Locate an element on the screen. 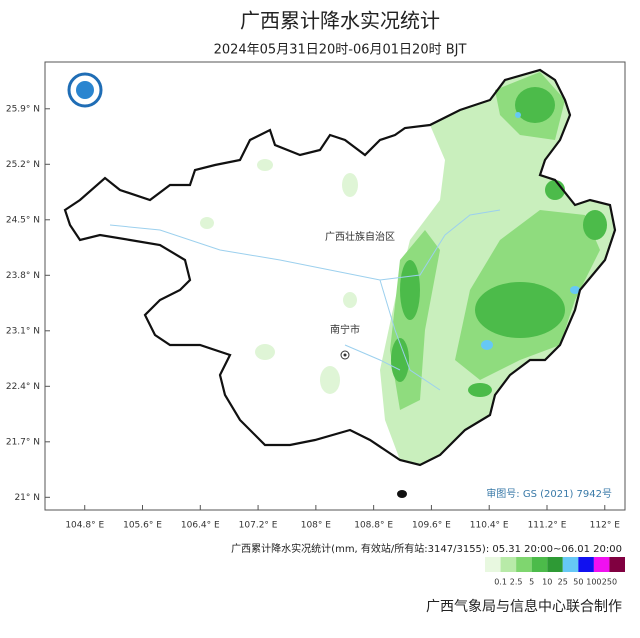 Image resolution: width=640 pixels, height=638 pixels. footer: 广西气象局与信息中心联合制作 is located at coordinates (524, 606).